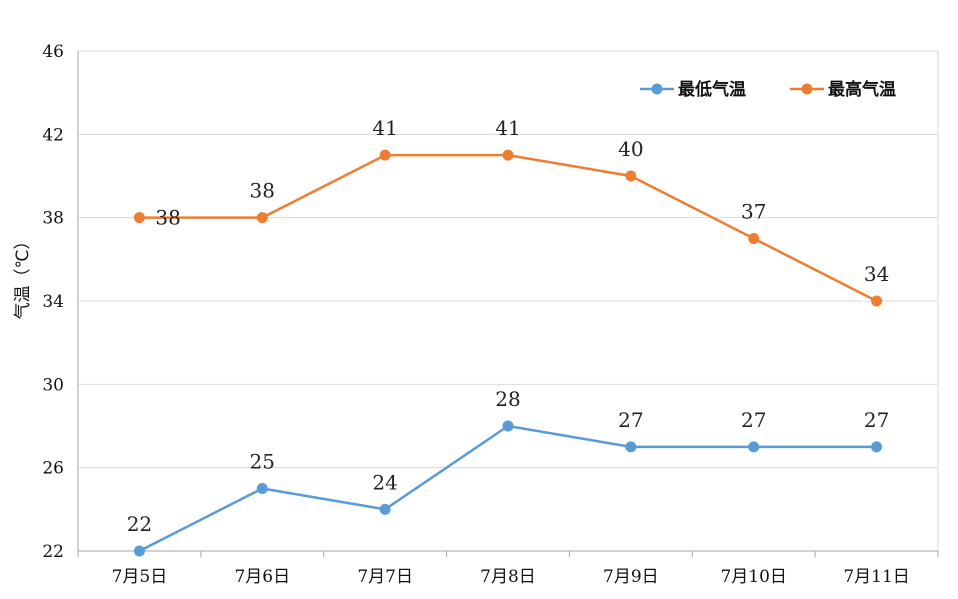 Image resolution: width=958 pixels, height=599 pixels. I want to click on data-label: 34, so click(876, 274).